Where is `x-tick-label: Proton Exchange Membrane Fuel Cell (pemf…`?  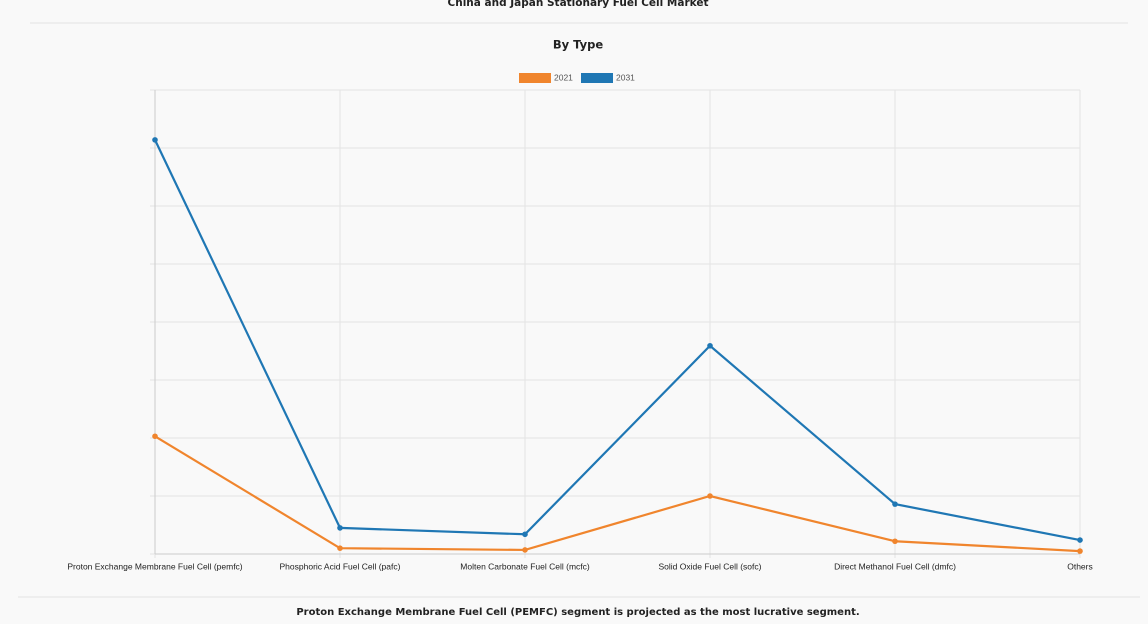 x-tick-label: Proton Exchange Membrane Fuel Cell (pemf… is located at coordinates (154, 566).